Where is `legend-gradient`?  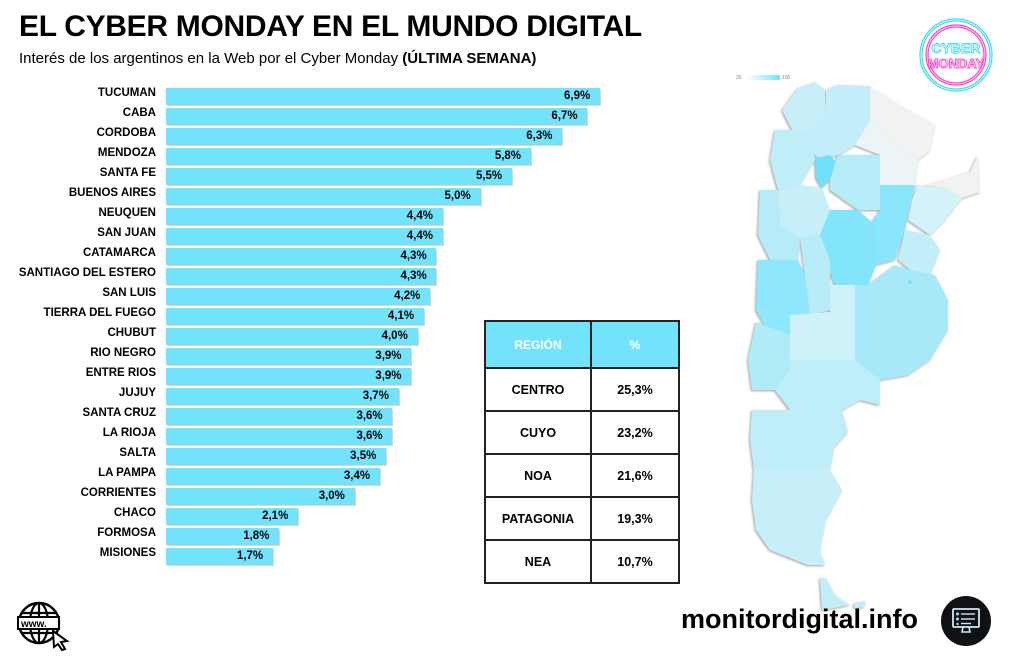
legend-gradient is located at coordinates (763, 77).